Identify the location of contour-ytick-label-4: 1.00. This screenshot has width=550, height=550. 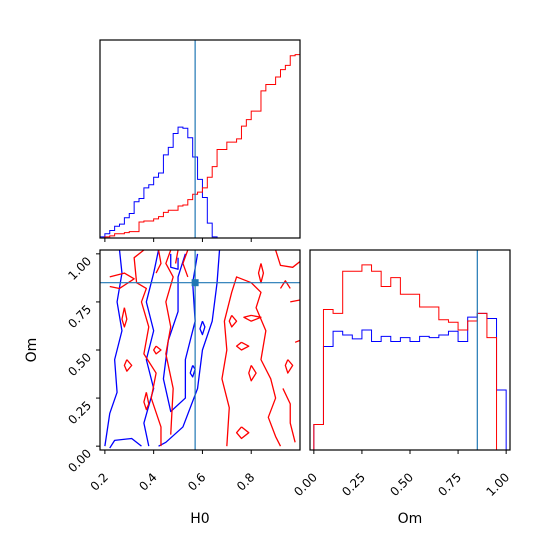
(79, 268).